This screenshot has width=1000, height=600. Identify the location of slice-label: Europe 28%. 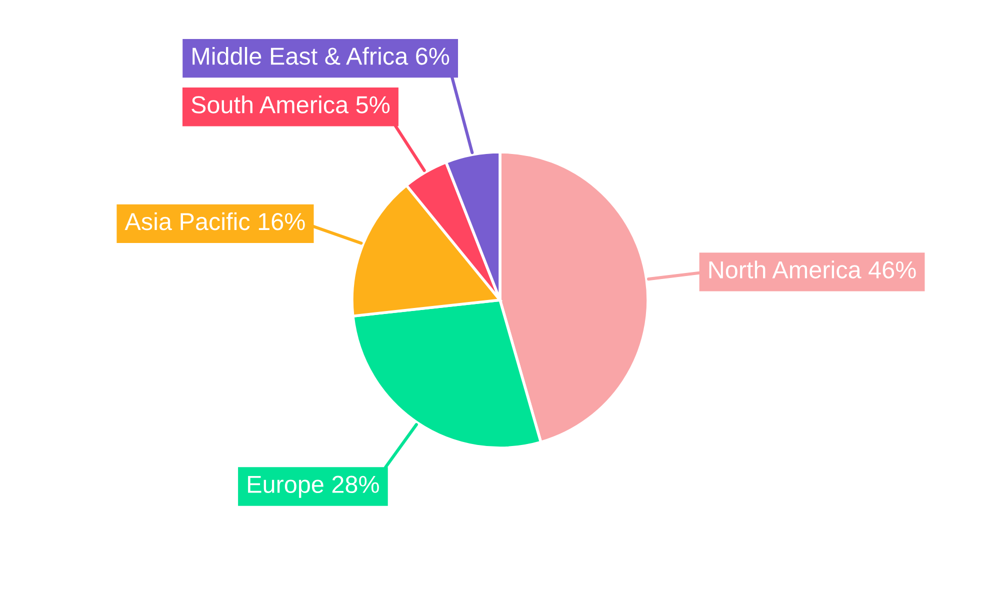
(313, 487).